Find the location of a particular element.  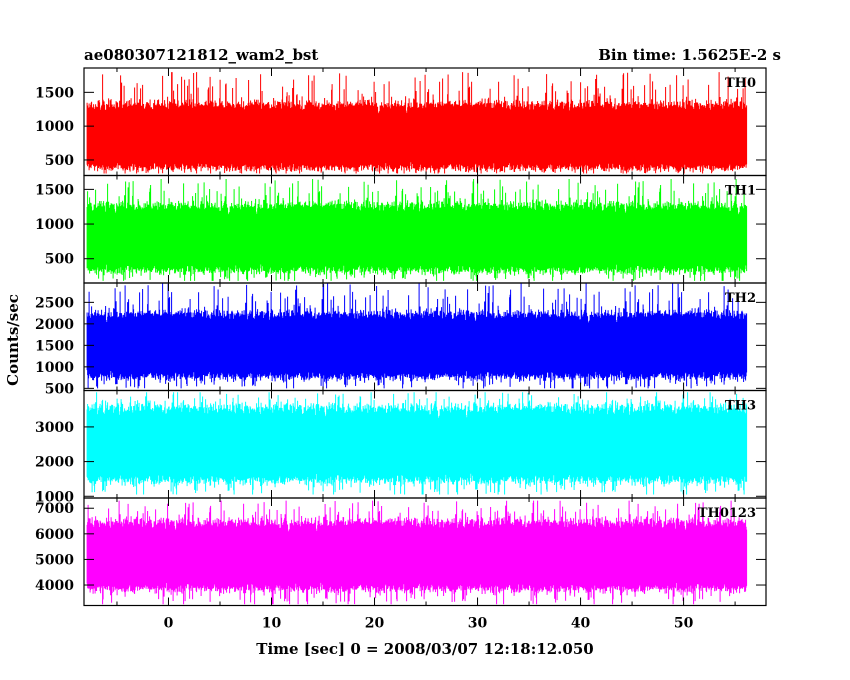

panel-th3: 1000 2000 3000 TH3 is located at coordinates (401, 447).